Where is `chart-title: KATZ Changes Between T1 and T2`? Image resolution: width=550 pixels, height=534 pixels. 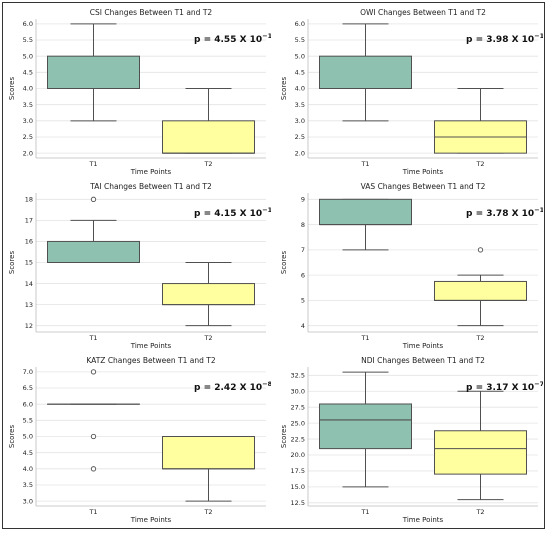
chart-title: KATZ Changes Between T1 and T2 is located at coordinates (150, 360).